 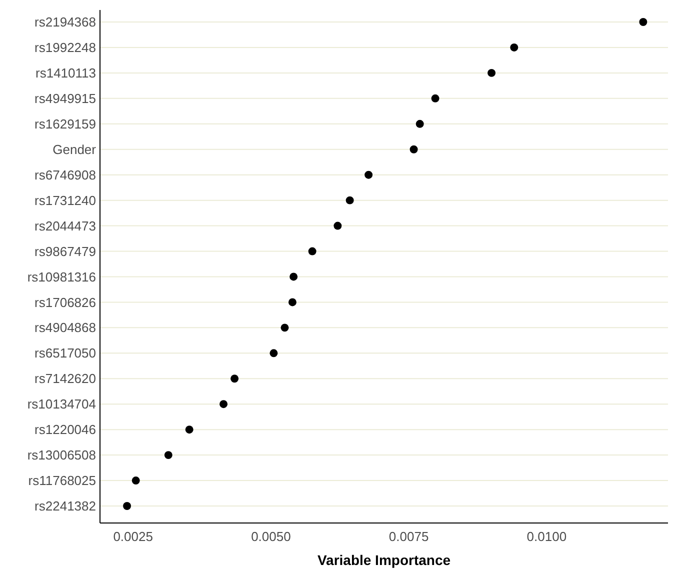 What do you see at coordinates (65, 174) in the screenshot?
I see `y-tick-label: rs6746908` at bounding box center [65, 174].